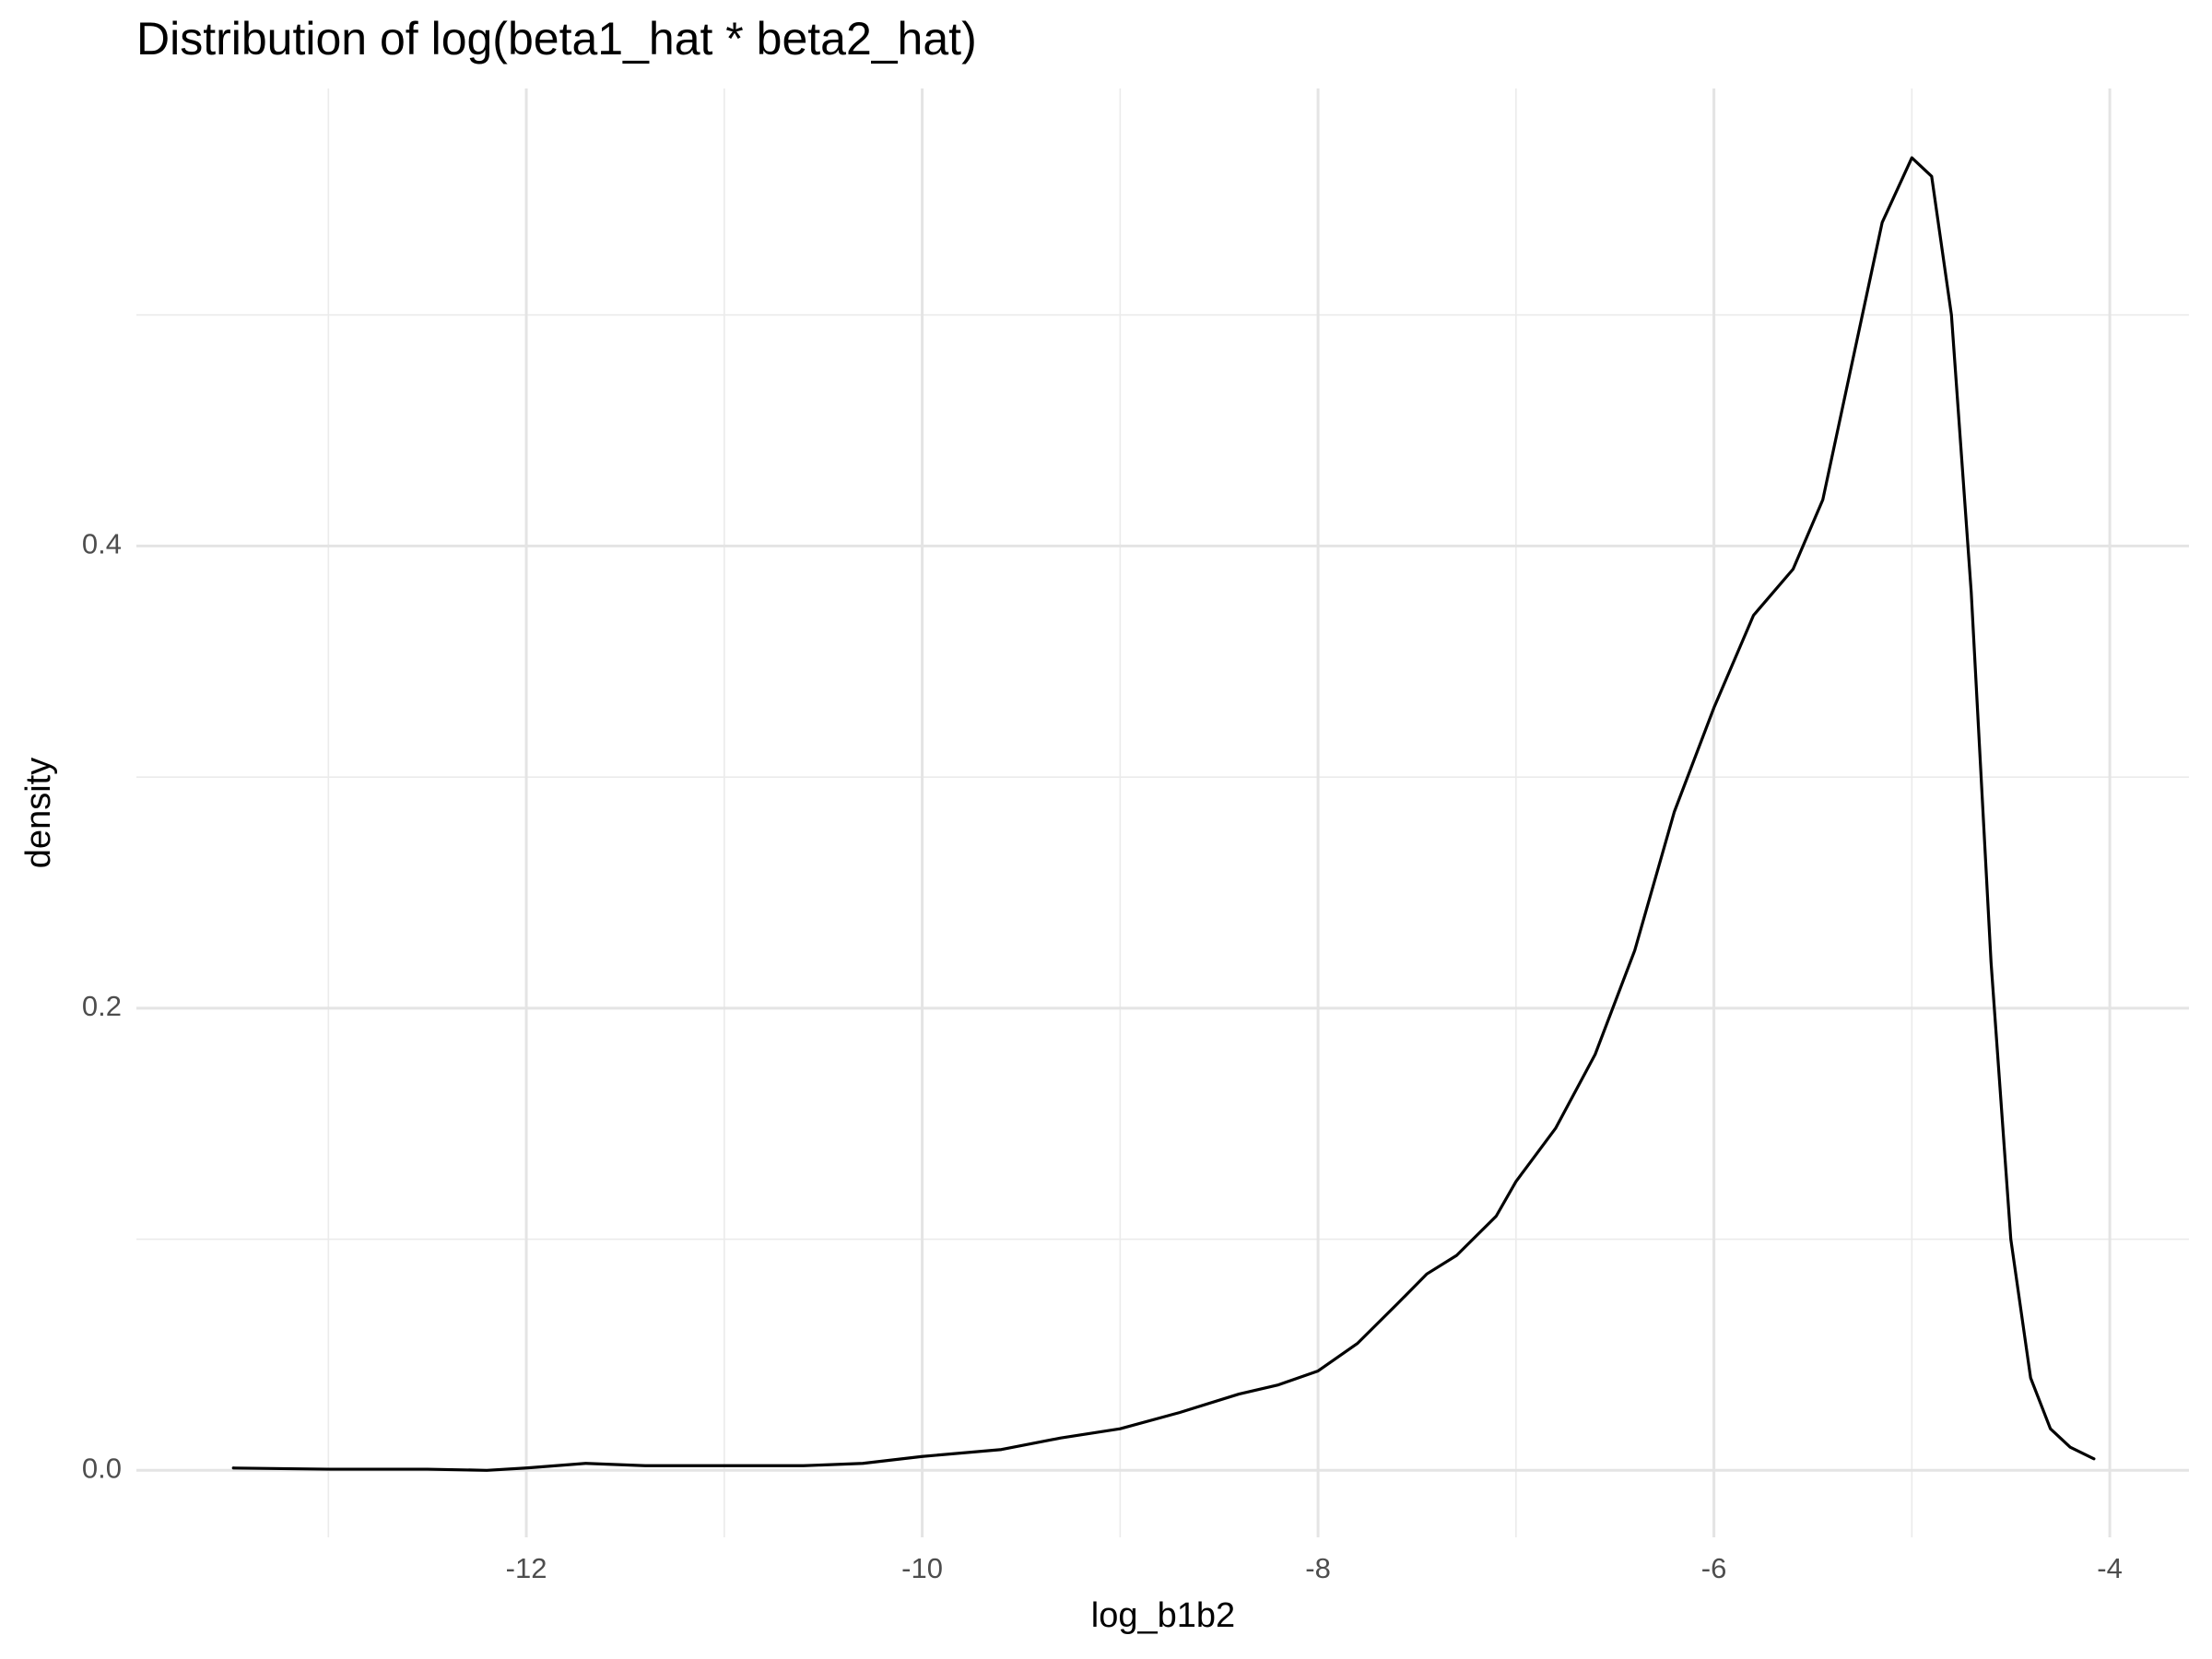 The height and width of the screenshot is (1659, 2212). What do you see at coordinates (102, 1006) in the screenshot?
I see `y-tick-label: 0.2` at bounding box center [102, 1006].